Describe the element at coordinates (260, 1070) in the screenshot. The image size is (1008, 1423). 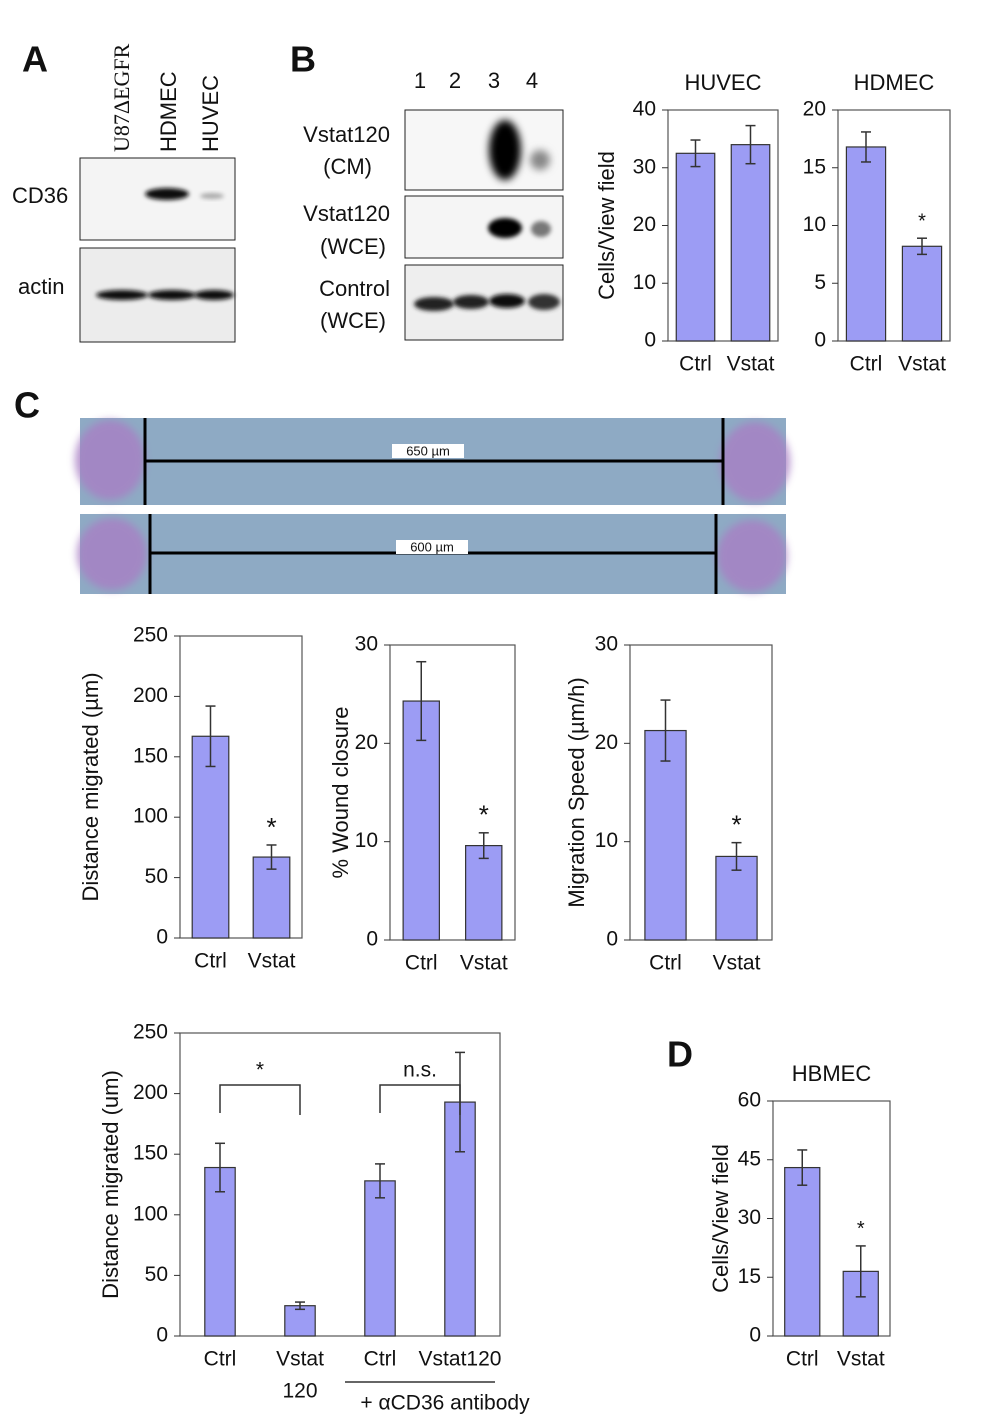
I see `bracket-label: *` at that location.